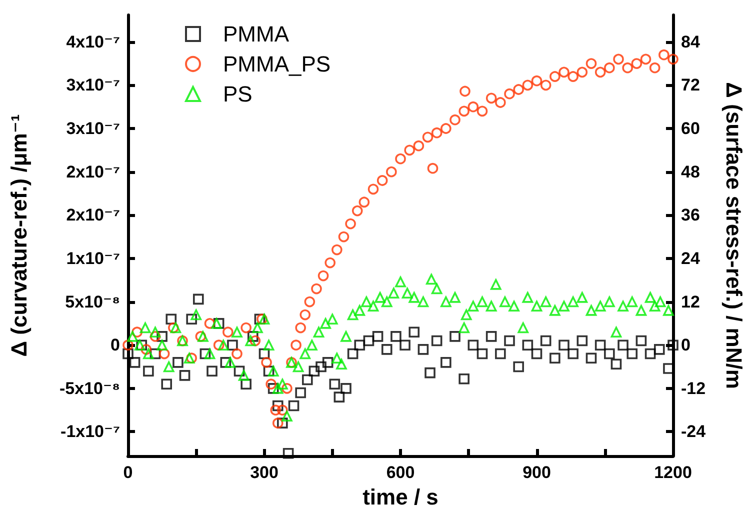 The width and height of the screenshot is (753, 517). Describe the element at coordinates (685, 345) in the screenshot. I see `y2-tick-label: 0` at that location.